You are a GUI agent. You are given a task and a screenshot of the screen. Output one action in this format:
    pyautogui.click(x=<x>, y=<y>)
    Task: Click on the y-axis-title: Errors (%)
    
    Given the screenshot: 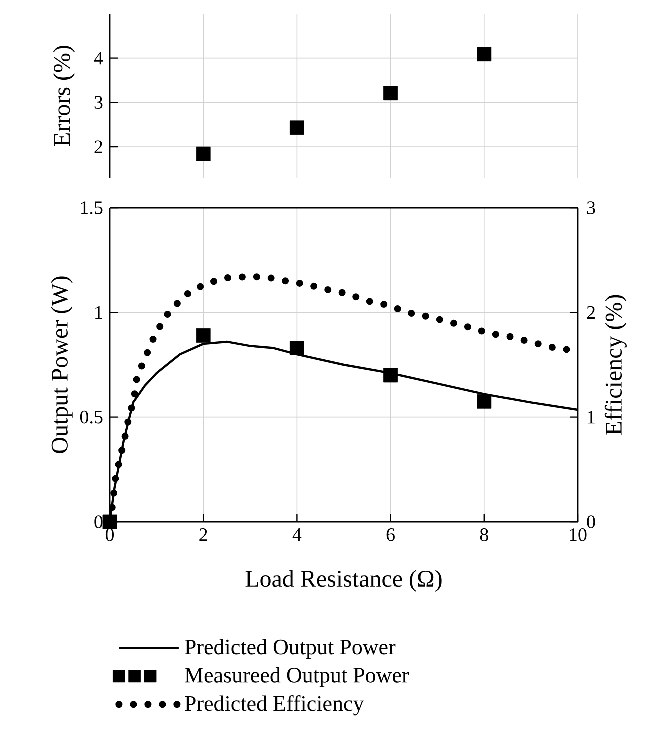 What is the action you would take?
    pyautogui.click(x=64, y=96)
    